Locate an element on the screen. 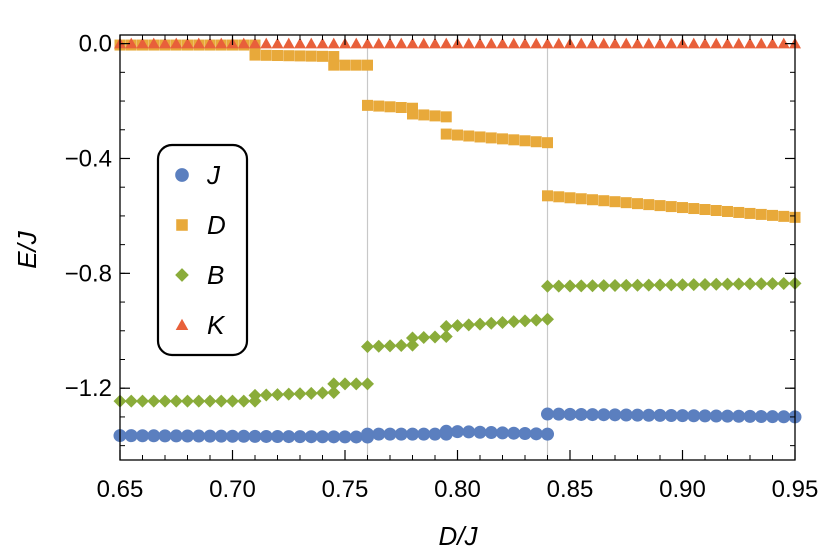 This screenshot has width=830, height=556. y-axis-title: E/J is located at coordinates (27, 249).